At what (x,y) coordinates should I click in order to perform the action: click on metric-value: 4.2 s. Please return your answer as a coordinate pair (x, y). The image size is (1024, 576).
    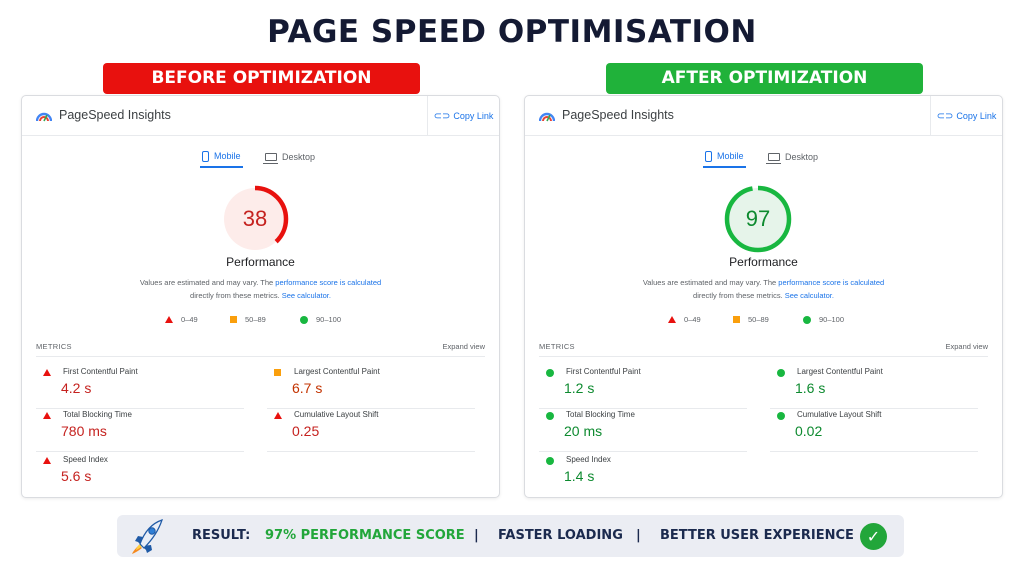
    Looking at the image, I should click on (76, 388).